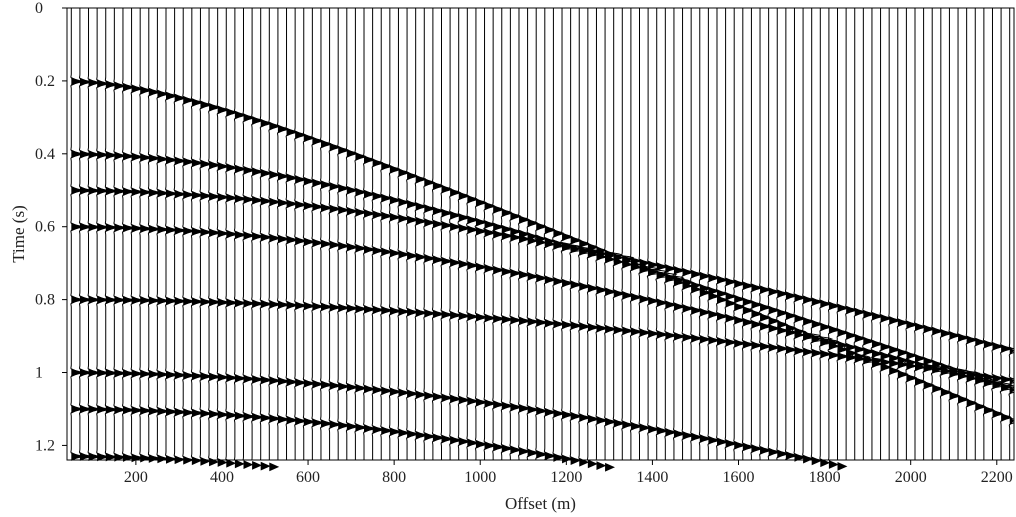 The image size is (1016, 517). What do you see at coordinates (308, 477) in the screenshot?
I see `x-tick-label: 600` at bounding box center [308, 477].